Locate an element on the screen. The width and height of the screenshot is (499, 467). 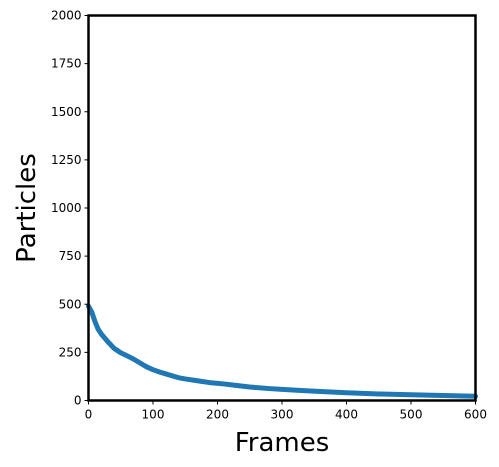
y-axis-label: Particles is located at coordinates (27, 208).